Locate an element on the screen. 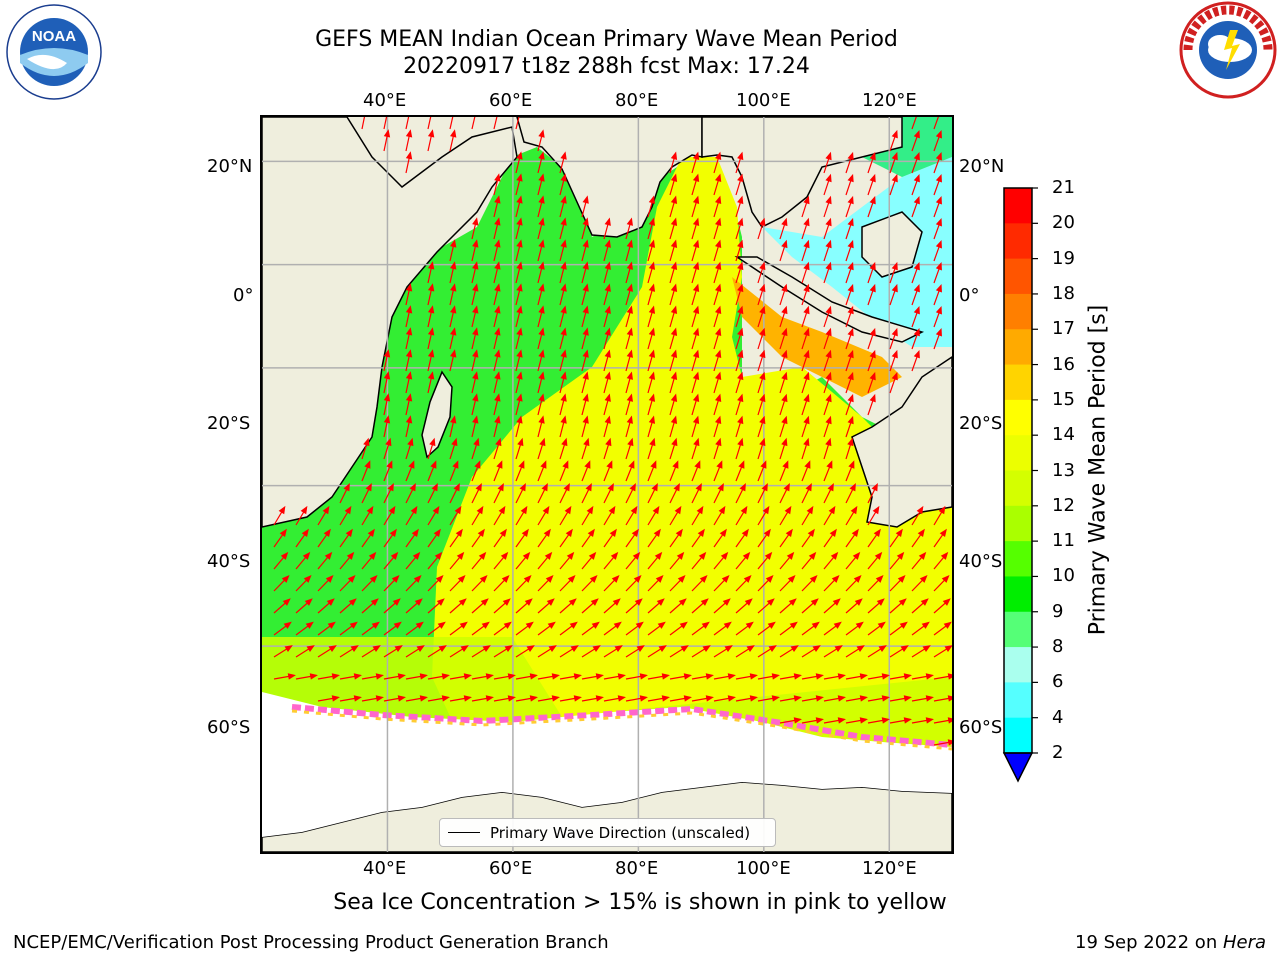  colorbar-tick-label: 2 is located at coordinates (1058, 752).